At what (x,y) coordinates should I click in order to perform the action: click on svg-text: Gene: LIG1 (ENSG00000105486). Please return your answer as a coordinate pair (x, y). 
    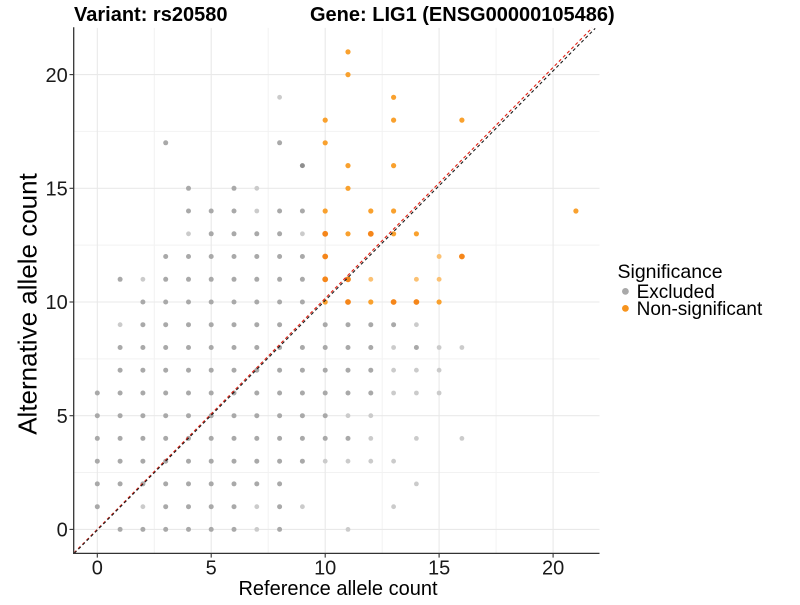
    Looking at the image, I should click on (462, 15).